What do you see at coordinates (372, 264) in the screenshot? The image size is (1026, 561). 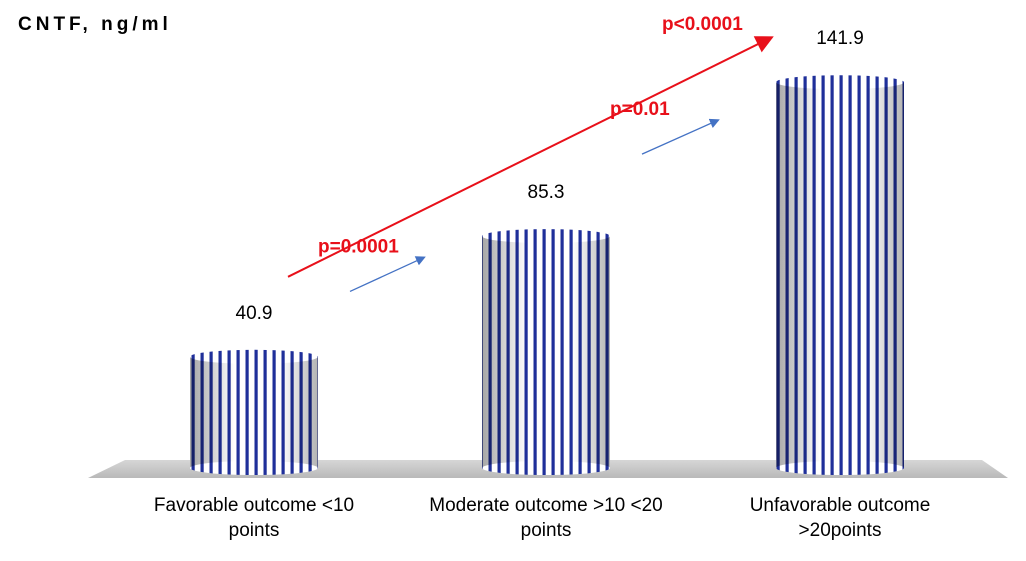 I see `annotation-1: p=0.0001` at bounding box center [372, 264].